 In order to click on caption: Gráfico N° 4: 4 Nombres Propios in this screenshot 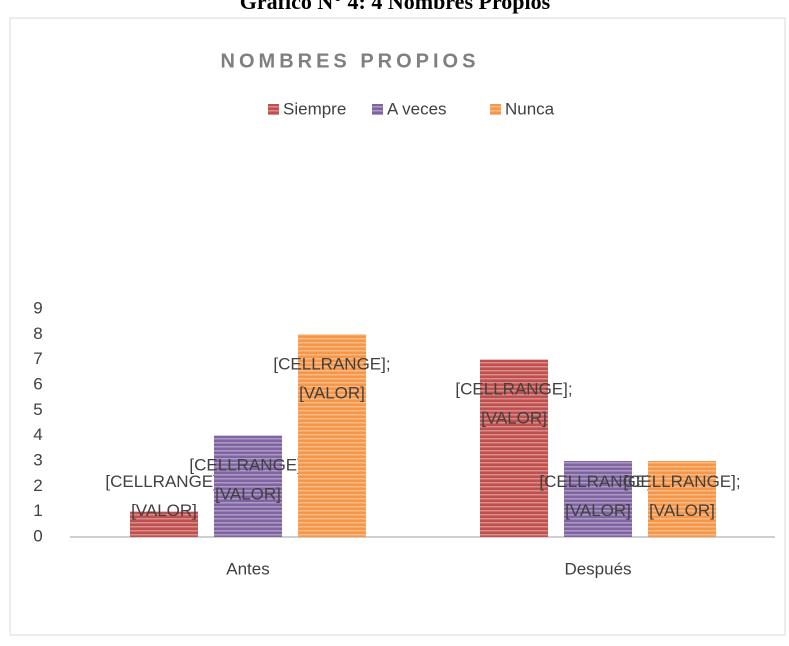, I will do `click(395, 7)`.